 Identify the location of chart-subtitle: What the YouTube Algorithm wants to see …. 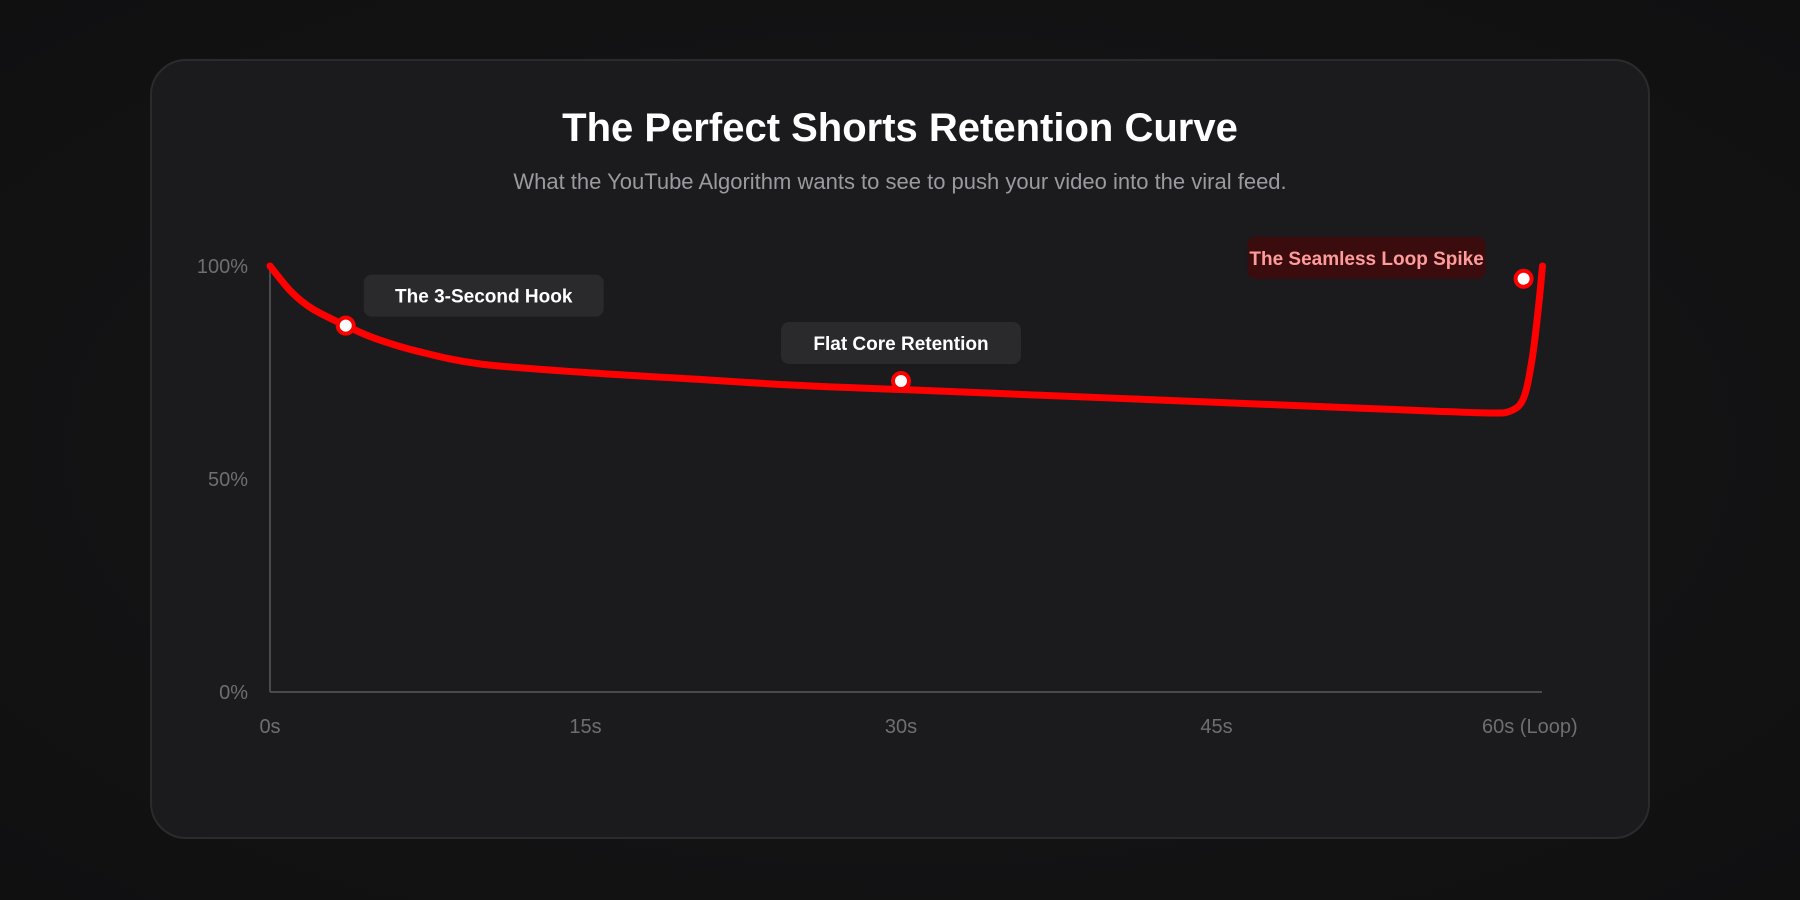
(900, 181).